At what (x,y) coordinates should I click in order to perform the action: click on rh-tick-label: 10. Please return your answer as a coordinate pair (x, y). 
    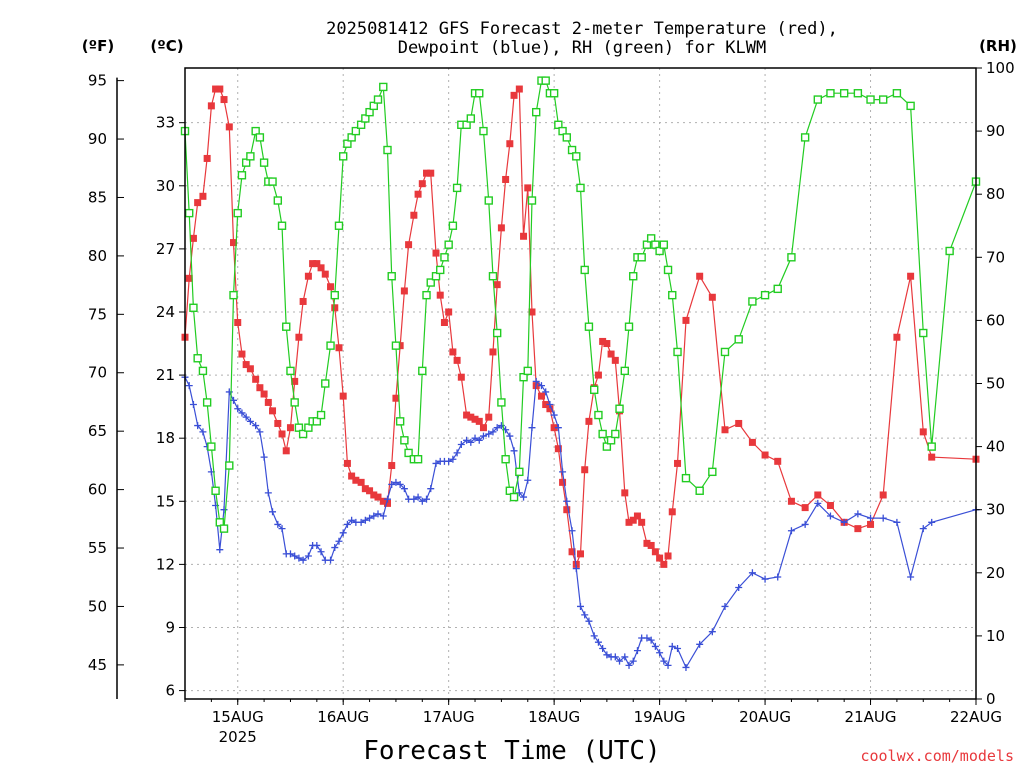
    Looking at the image, I should click on (995, 636).